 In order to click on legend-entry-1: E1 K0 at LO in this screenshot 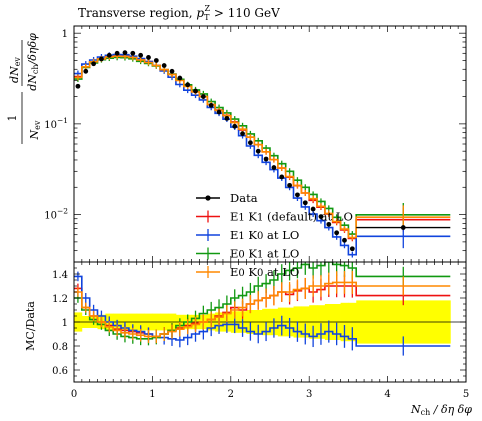, I will do `click(247, 235)`.